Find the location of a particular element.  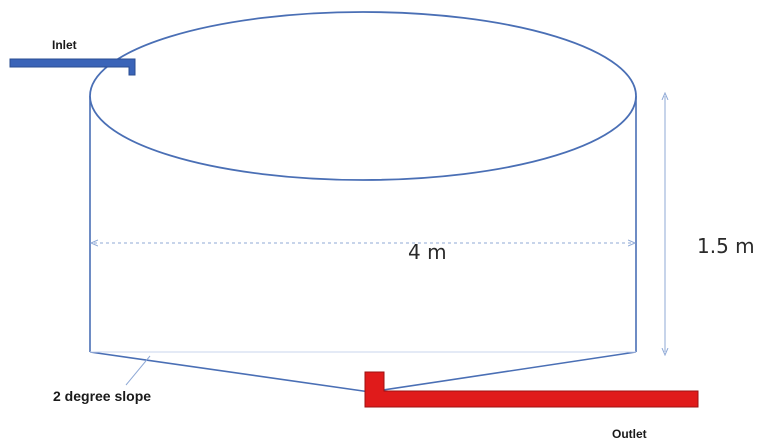

slope-label: 2 degree slope is located at coordinates (102, 396).